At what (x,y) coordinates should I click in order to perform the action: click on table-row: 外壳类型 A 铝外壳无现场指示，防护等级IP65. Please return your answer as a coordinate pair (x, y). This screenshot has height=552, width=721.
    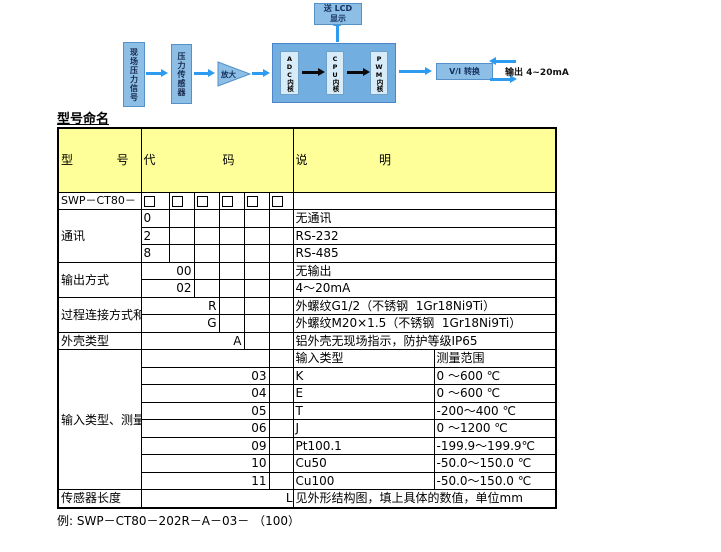
    Looking at the image, I should click on (307, 341).